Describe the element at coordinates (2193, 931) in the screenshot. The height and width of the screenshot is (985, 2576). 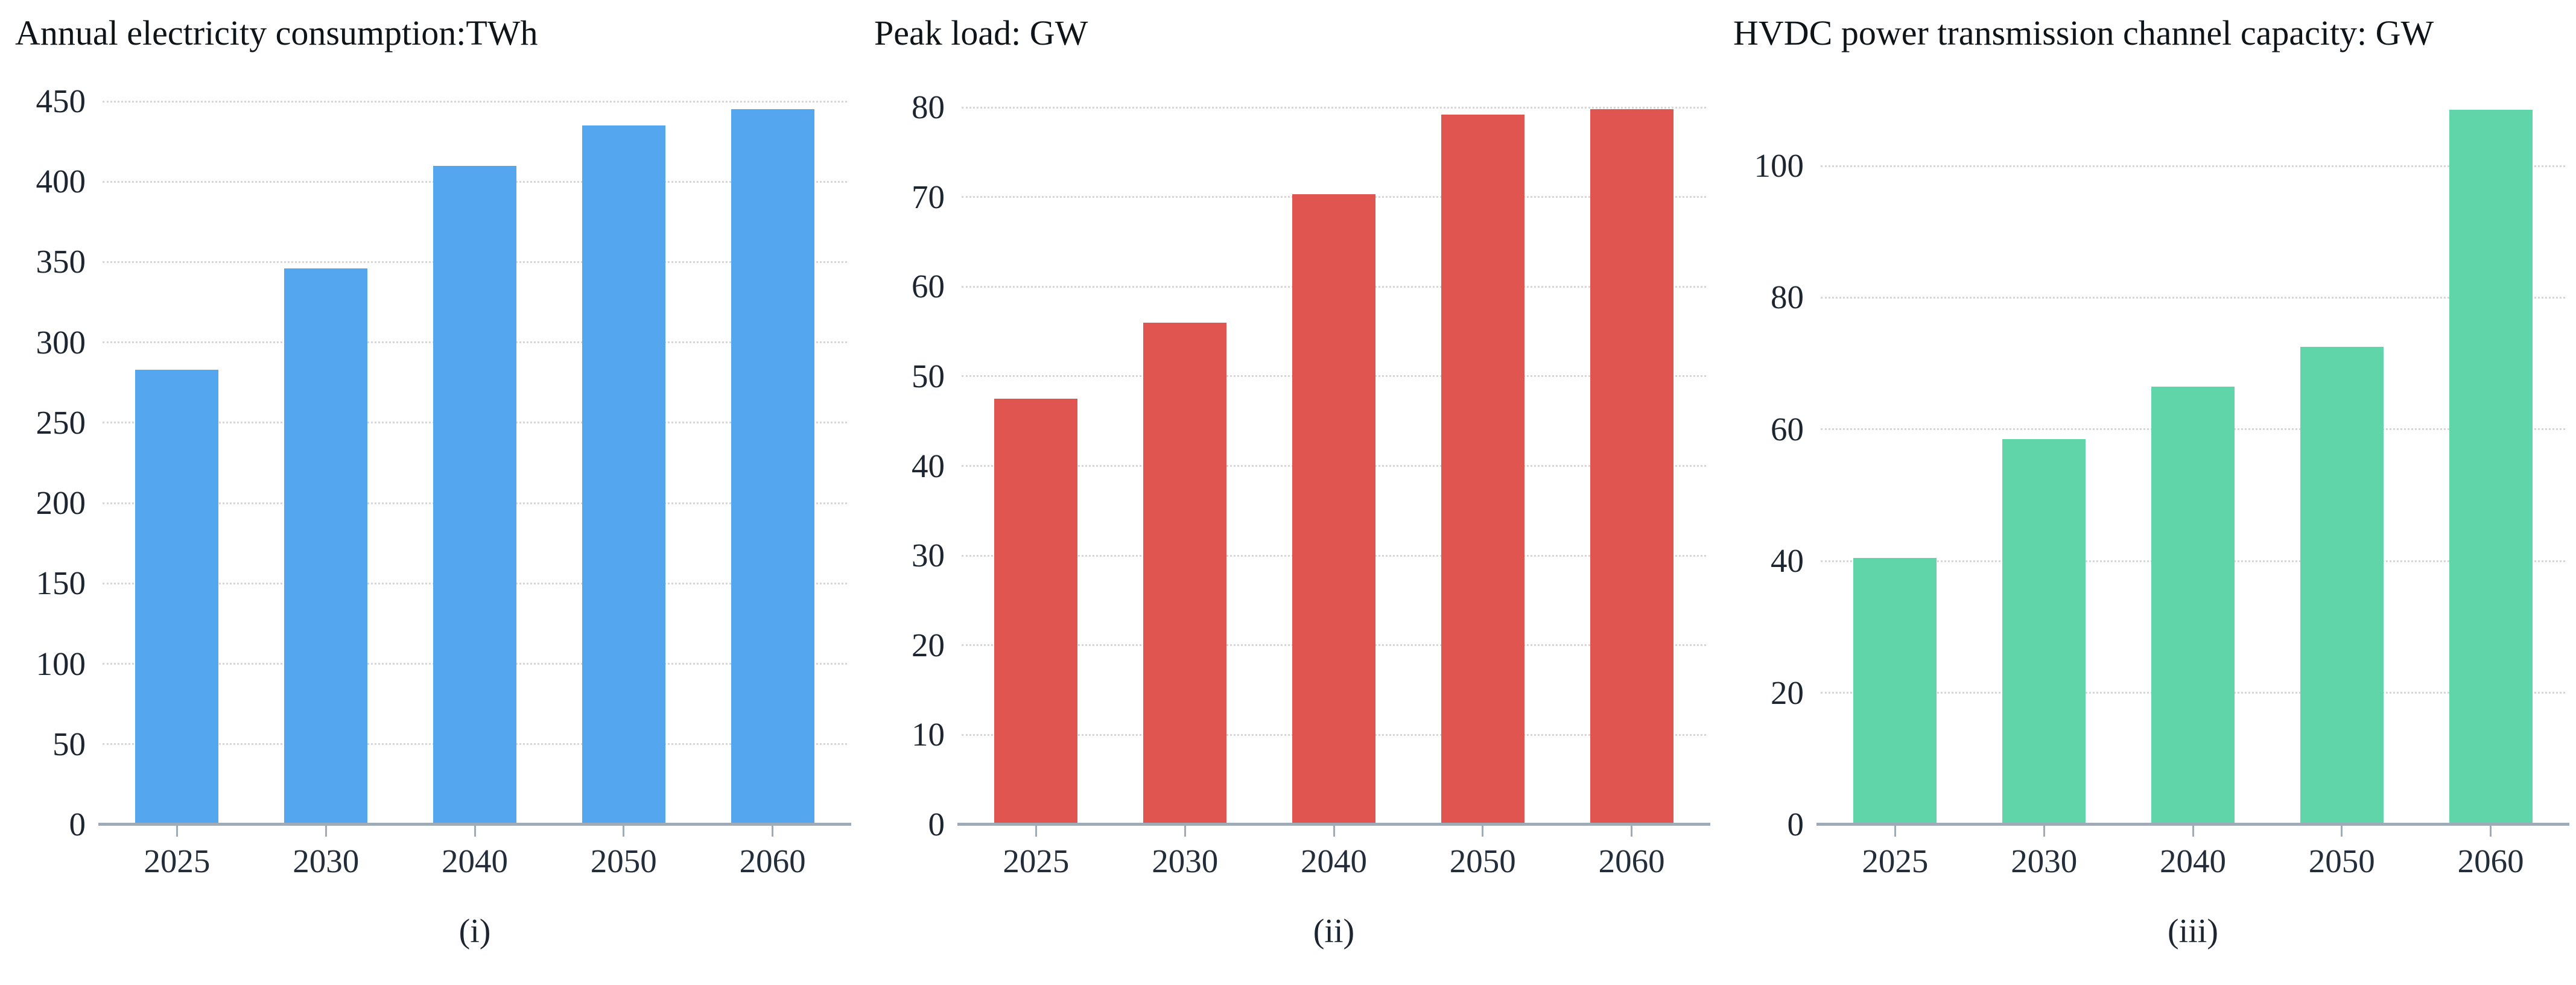
I see `chart-caption: (iii)` at that location.